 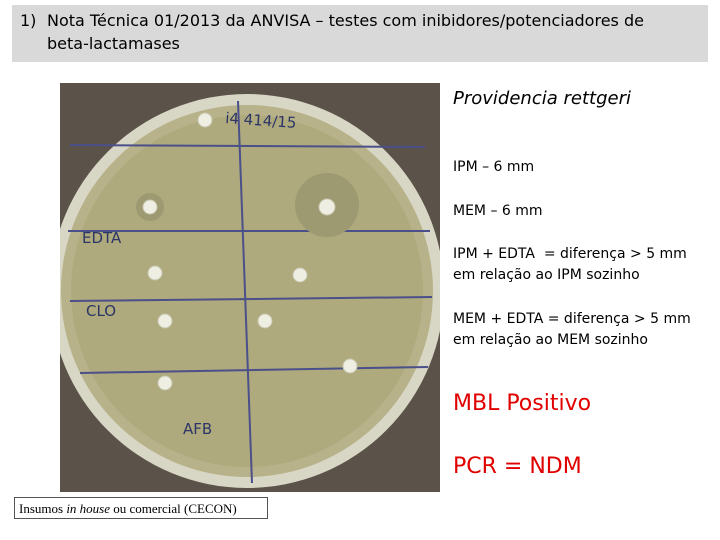 What do you see at coordinates (28, 20) in the screenshot?
I see `header-number: 1)` at bounding box center [28, 20].